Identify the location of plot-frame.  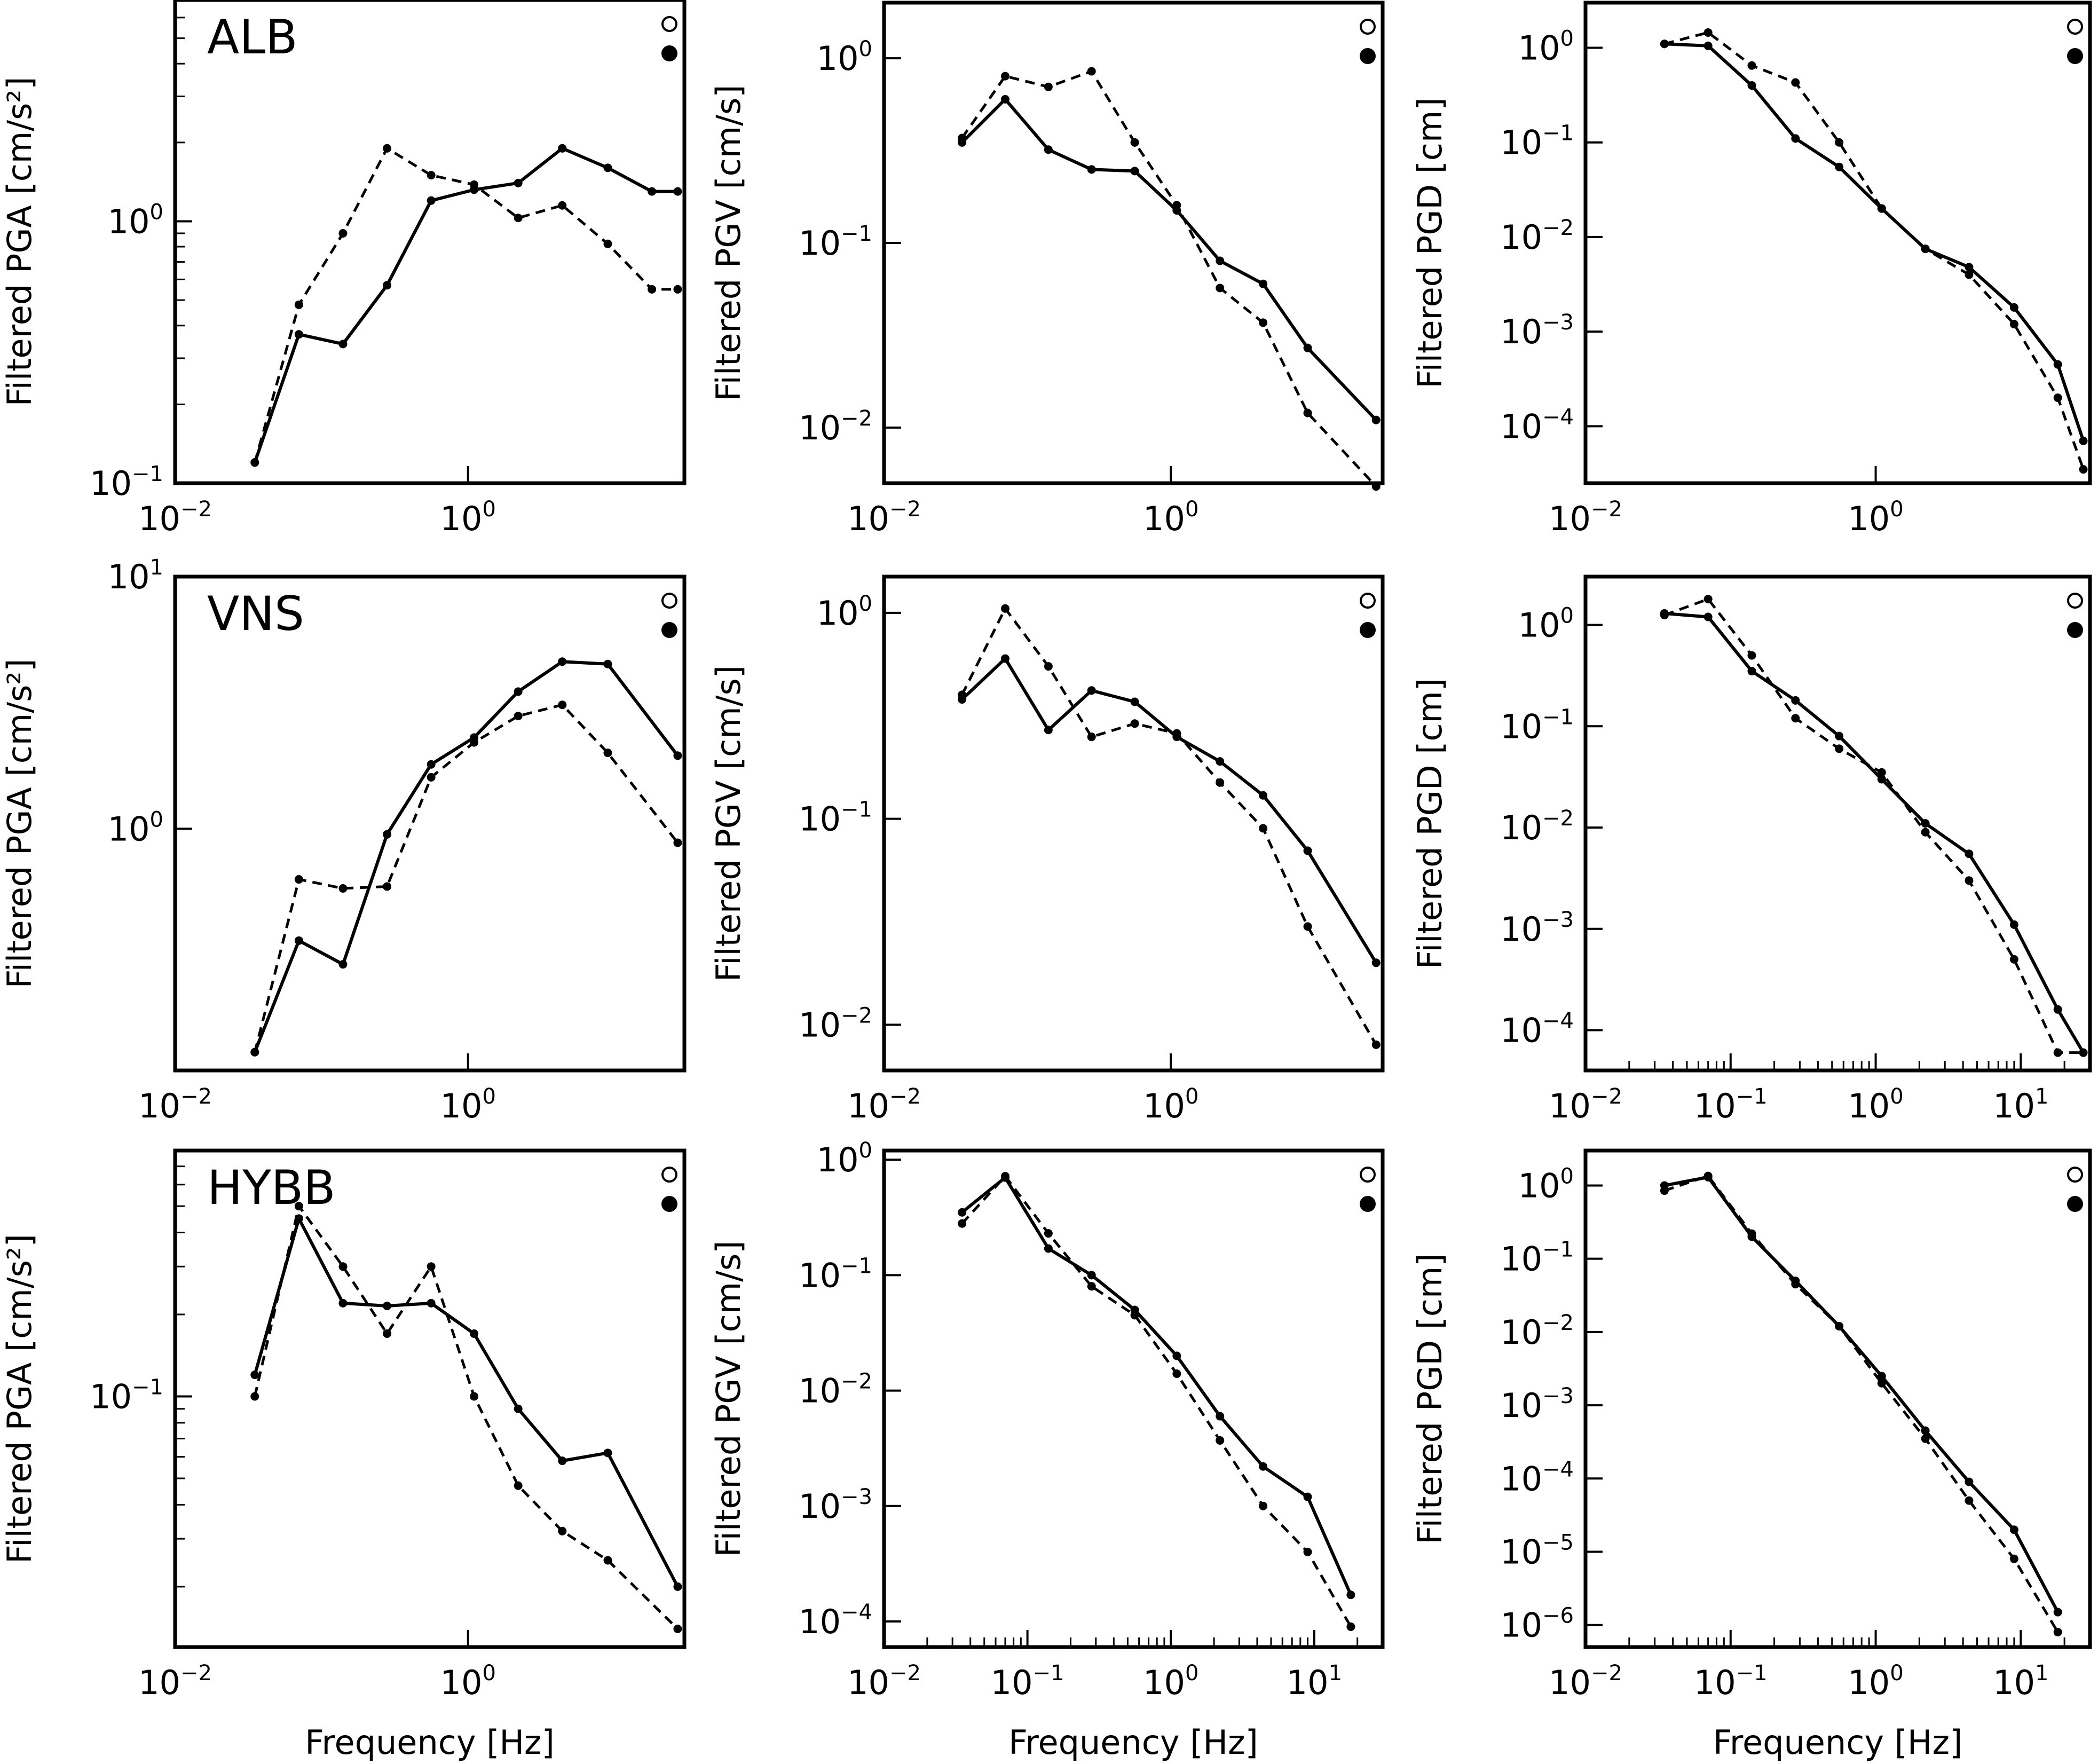
(1133, 823).